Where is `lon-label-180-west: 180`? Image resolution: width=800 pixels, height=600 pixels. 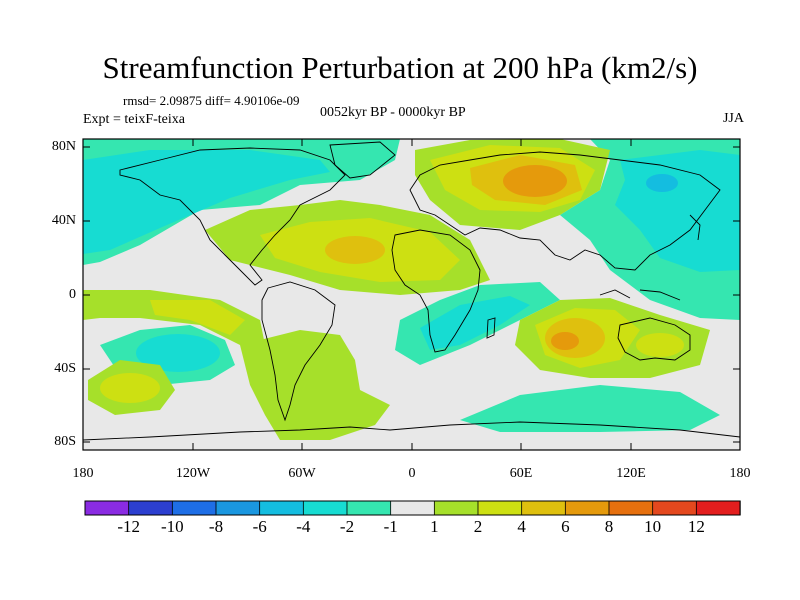
lon-label-180-west: 180 is located at coordinates (83, 473).